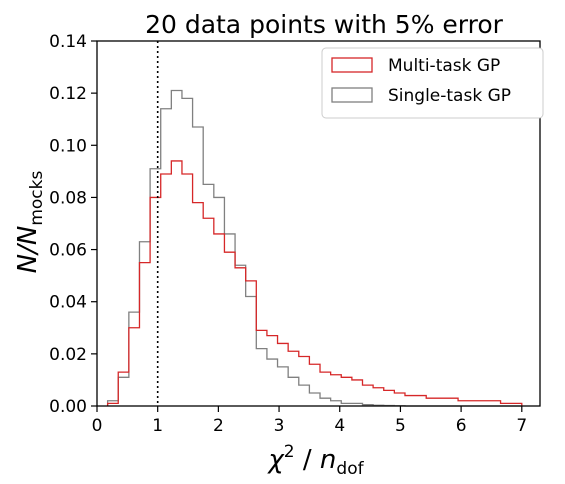  Describe the element at coordinates (68, 198) in the screenshot. I see `y-tick-label: 0.08` at that location.